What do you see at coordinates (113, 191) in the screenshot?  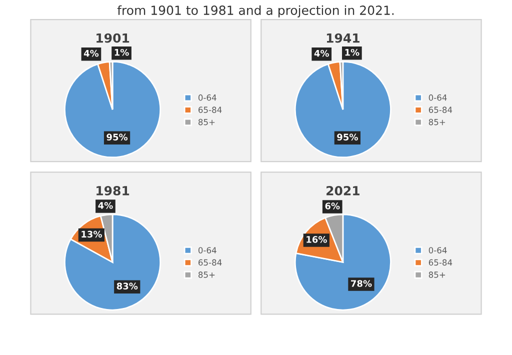 I see `chart-title: 1981` at bounding box center [113, 191].